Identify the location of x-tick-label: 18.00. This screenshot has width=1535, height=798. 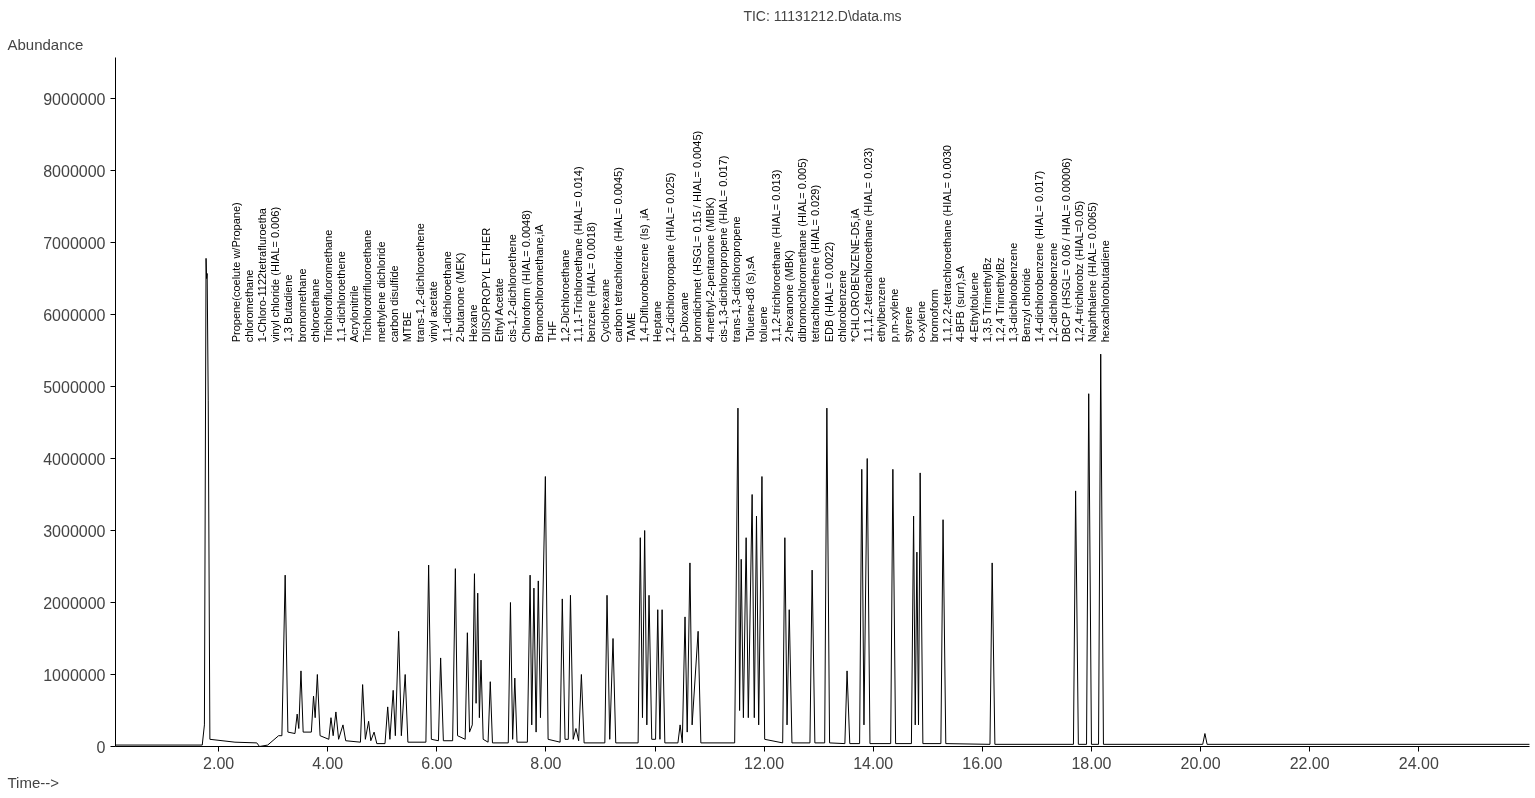
(1091, 763).